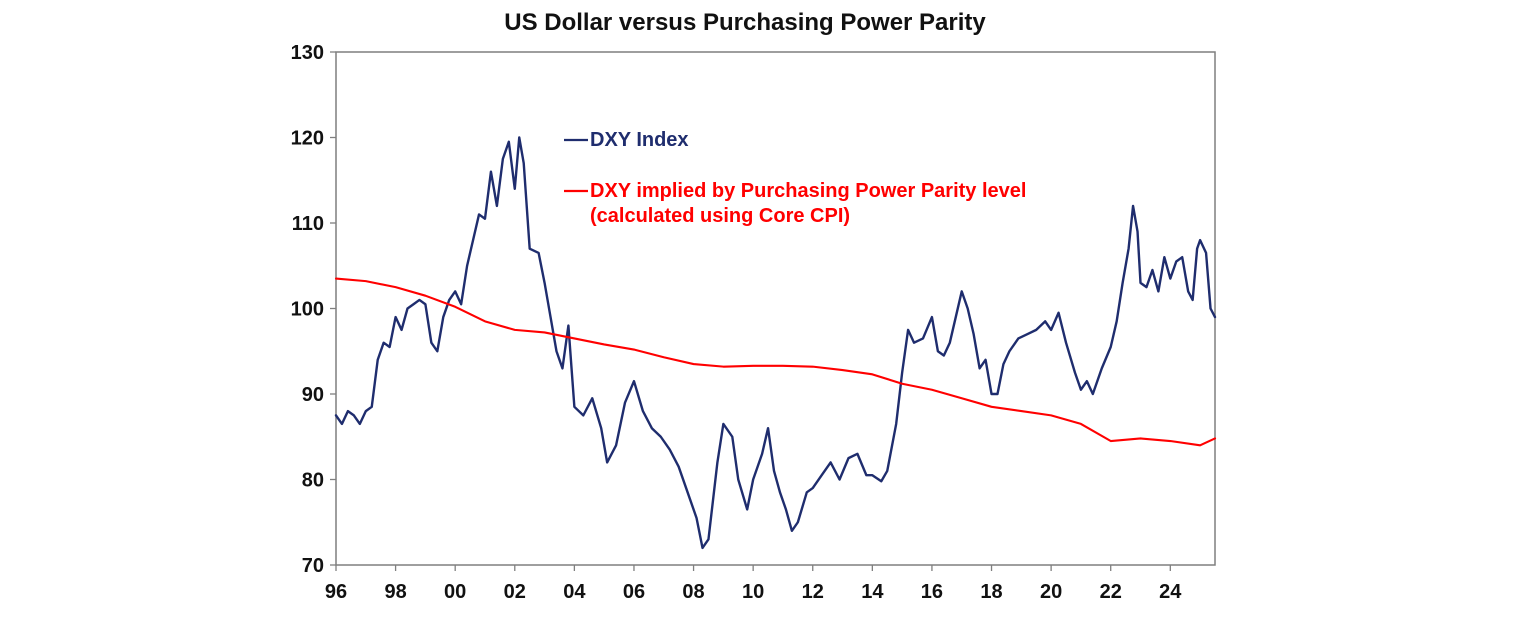 This screenshot has height=635, width=1536. What do you see at coordinates (1170, 592) in the screenshot?
I see `x-tick-label: 24` at bounding box center [1170, 592].